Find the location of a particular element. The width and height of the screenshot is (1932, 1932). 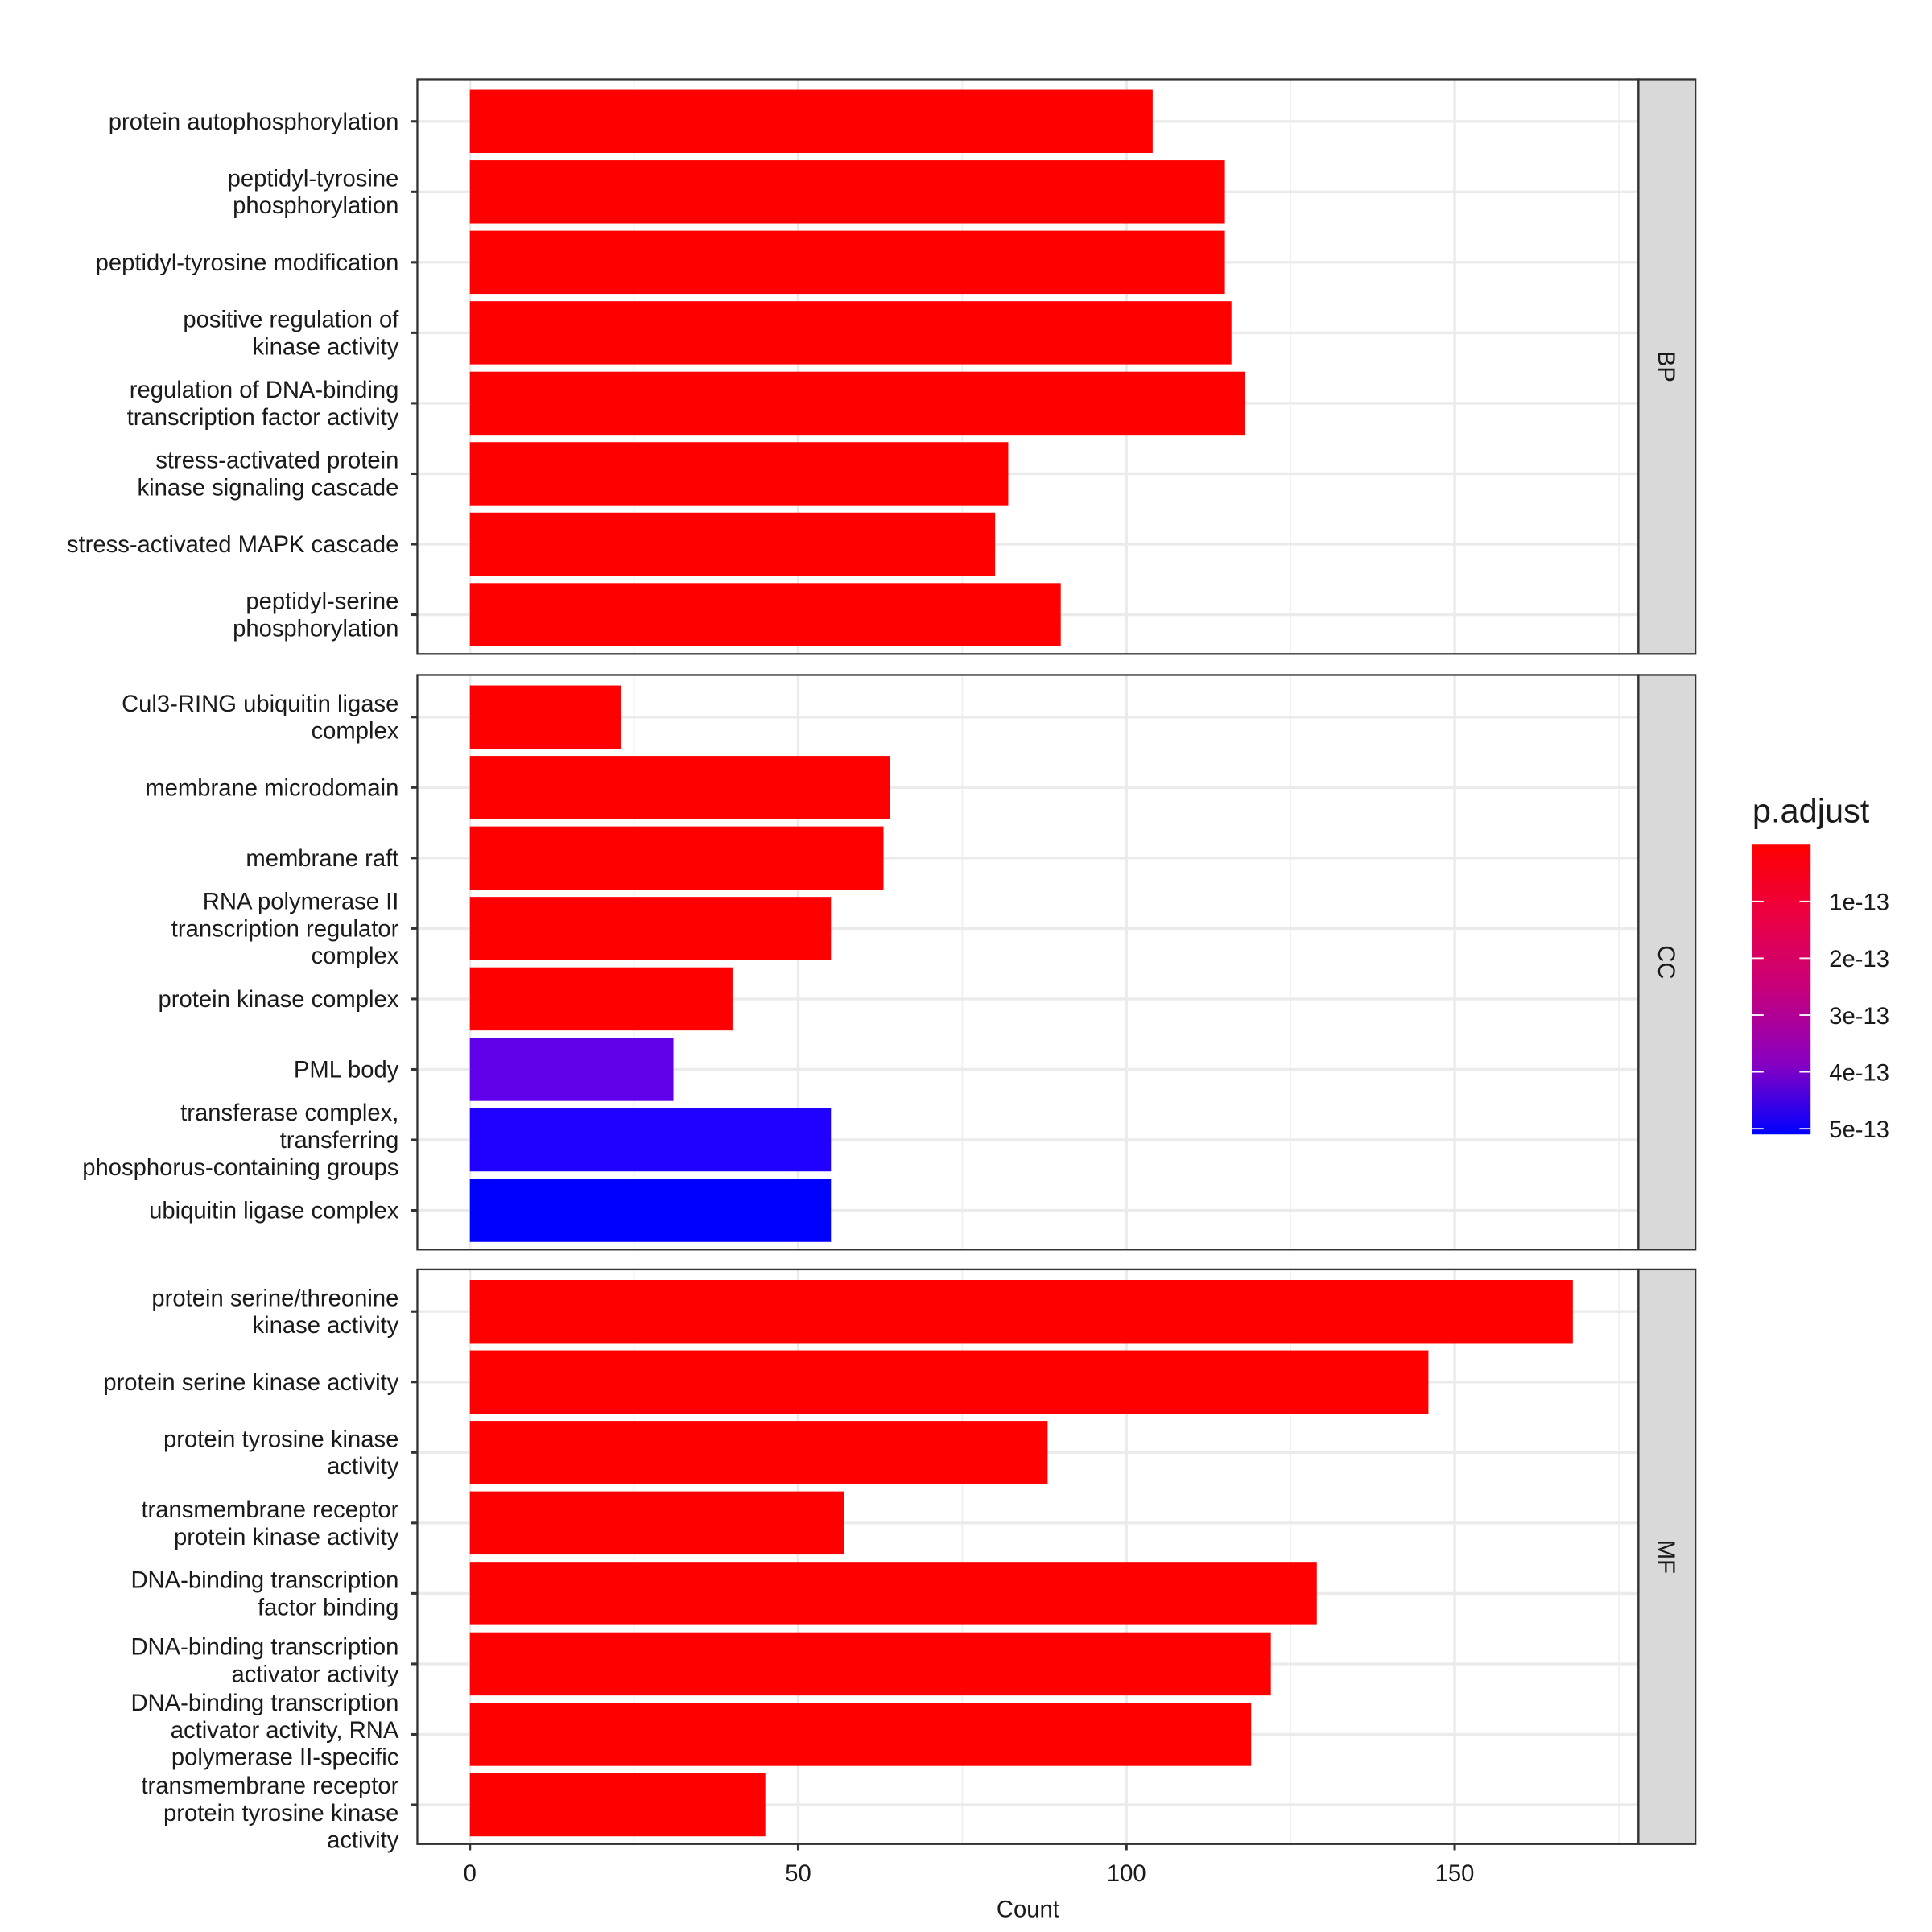

x-tick-label: 50 is located at coordinates (798, 1874).